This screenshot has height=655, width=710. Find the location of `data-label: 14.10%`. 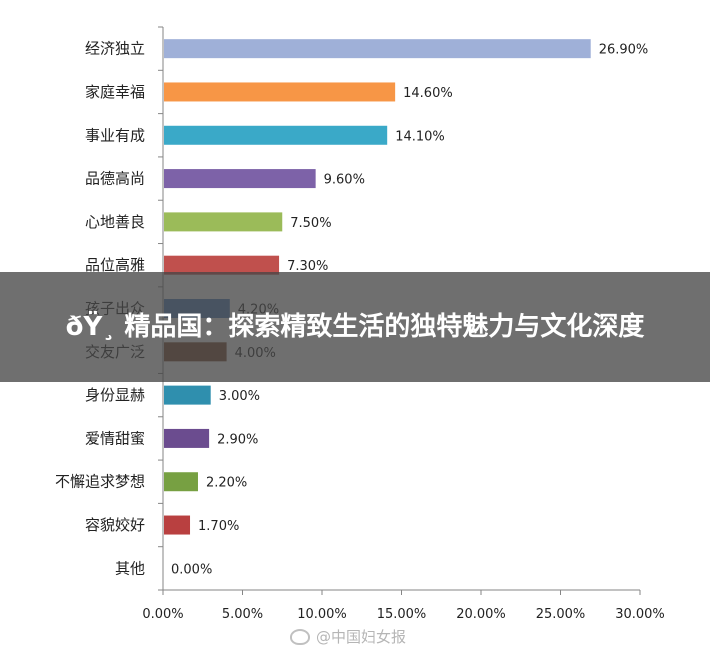

data-label: 14.10% is located at coordinates (420, 136).